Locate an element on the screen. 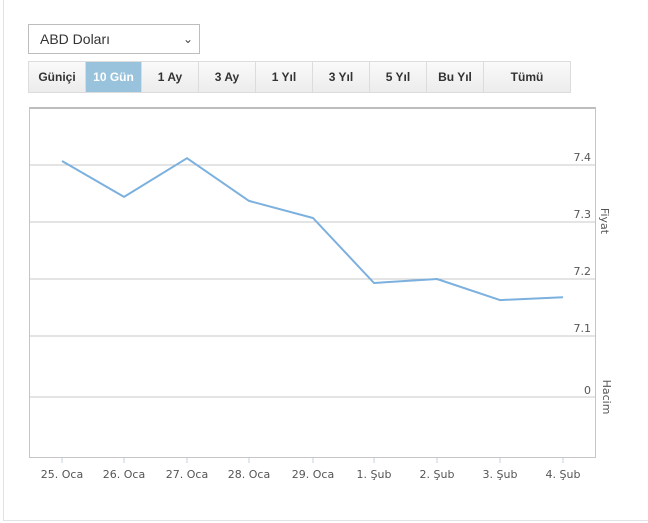  x-tick-label: 28. Oca is located at coordinates (249, 474).